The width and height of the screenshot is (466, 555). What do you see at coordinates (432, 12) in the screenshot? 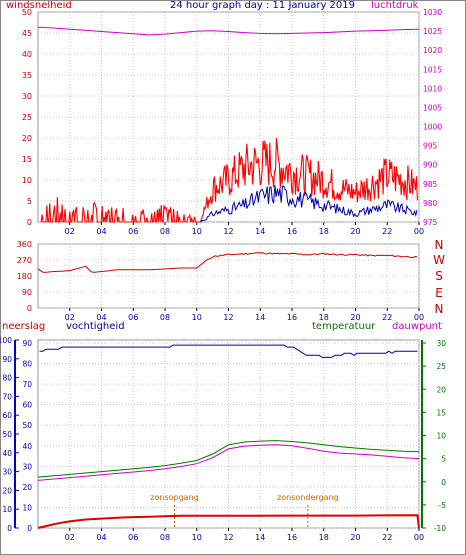
I see `p1-right-tick-label: 1030` at bounding box center [432, 12].